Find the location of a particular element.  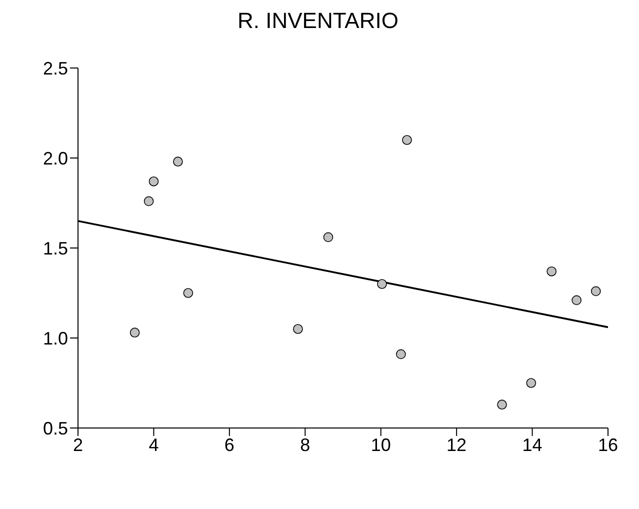

y-tick-label: 2.0 is located at coordinates (55, 158).